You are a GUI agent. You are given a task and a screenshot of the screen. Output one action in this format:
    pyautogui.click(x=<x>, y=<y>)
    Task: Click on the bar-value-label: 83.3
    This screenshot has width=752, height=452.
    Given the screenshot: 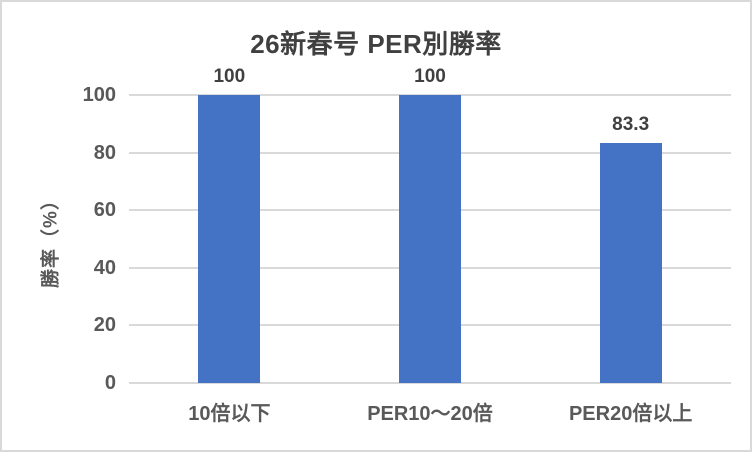 What is the action you would take?
    pyautogui.click(x=631, y=125)
    